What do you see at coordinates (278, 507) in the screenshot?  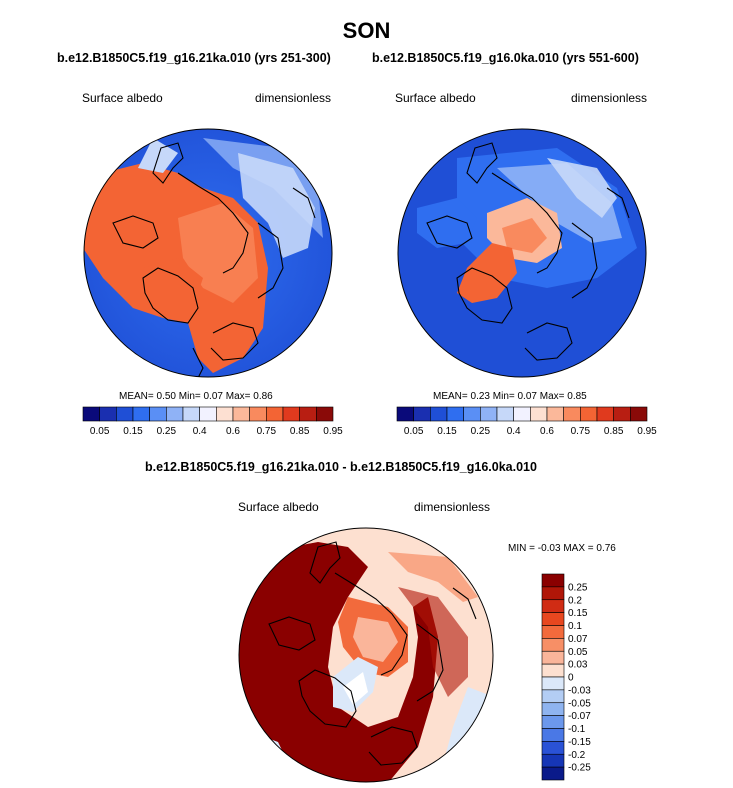 I see `diff-variable-label: Surface albedo` at bounding box center [278, 507].